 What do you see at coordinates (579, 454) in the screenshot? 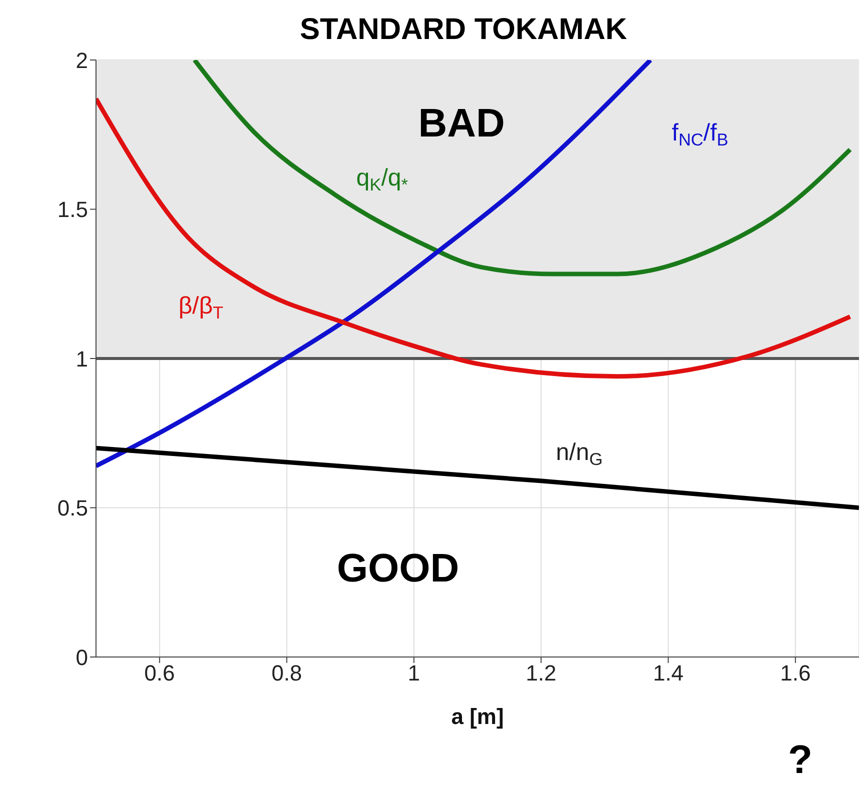
I see `series-label: n/n$_{G}$` at bounding box center [579, 454].